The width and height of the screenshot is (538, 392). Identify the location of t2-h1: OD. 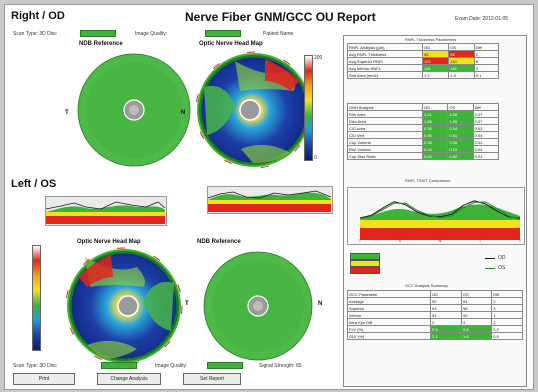
(435, 107).